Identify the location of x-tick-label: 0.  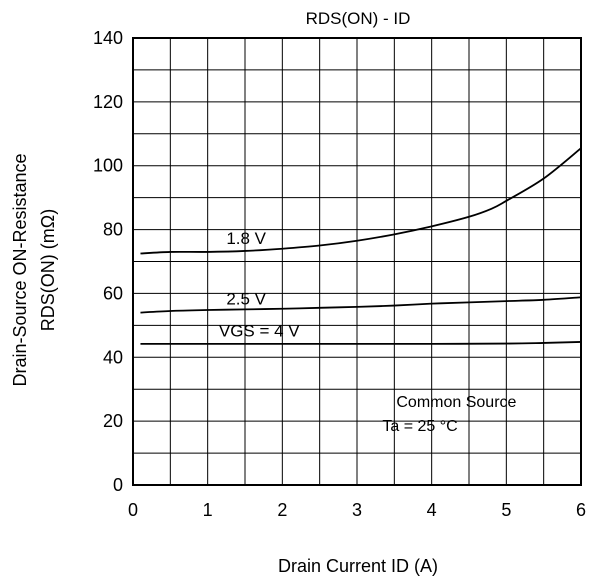
(133, 510).